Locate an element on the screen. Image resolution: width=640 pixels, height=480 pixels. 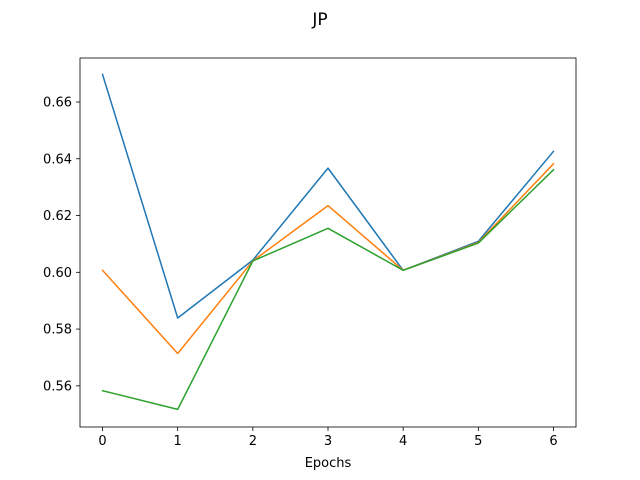
x-tick-label-6: 6 is located at coordinates (553, 441).